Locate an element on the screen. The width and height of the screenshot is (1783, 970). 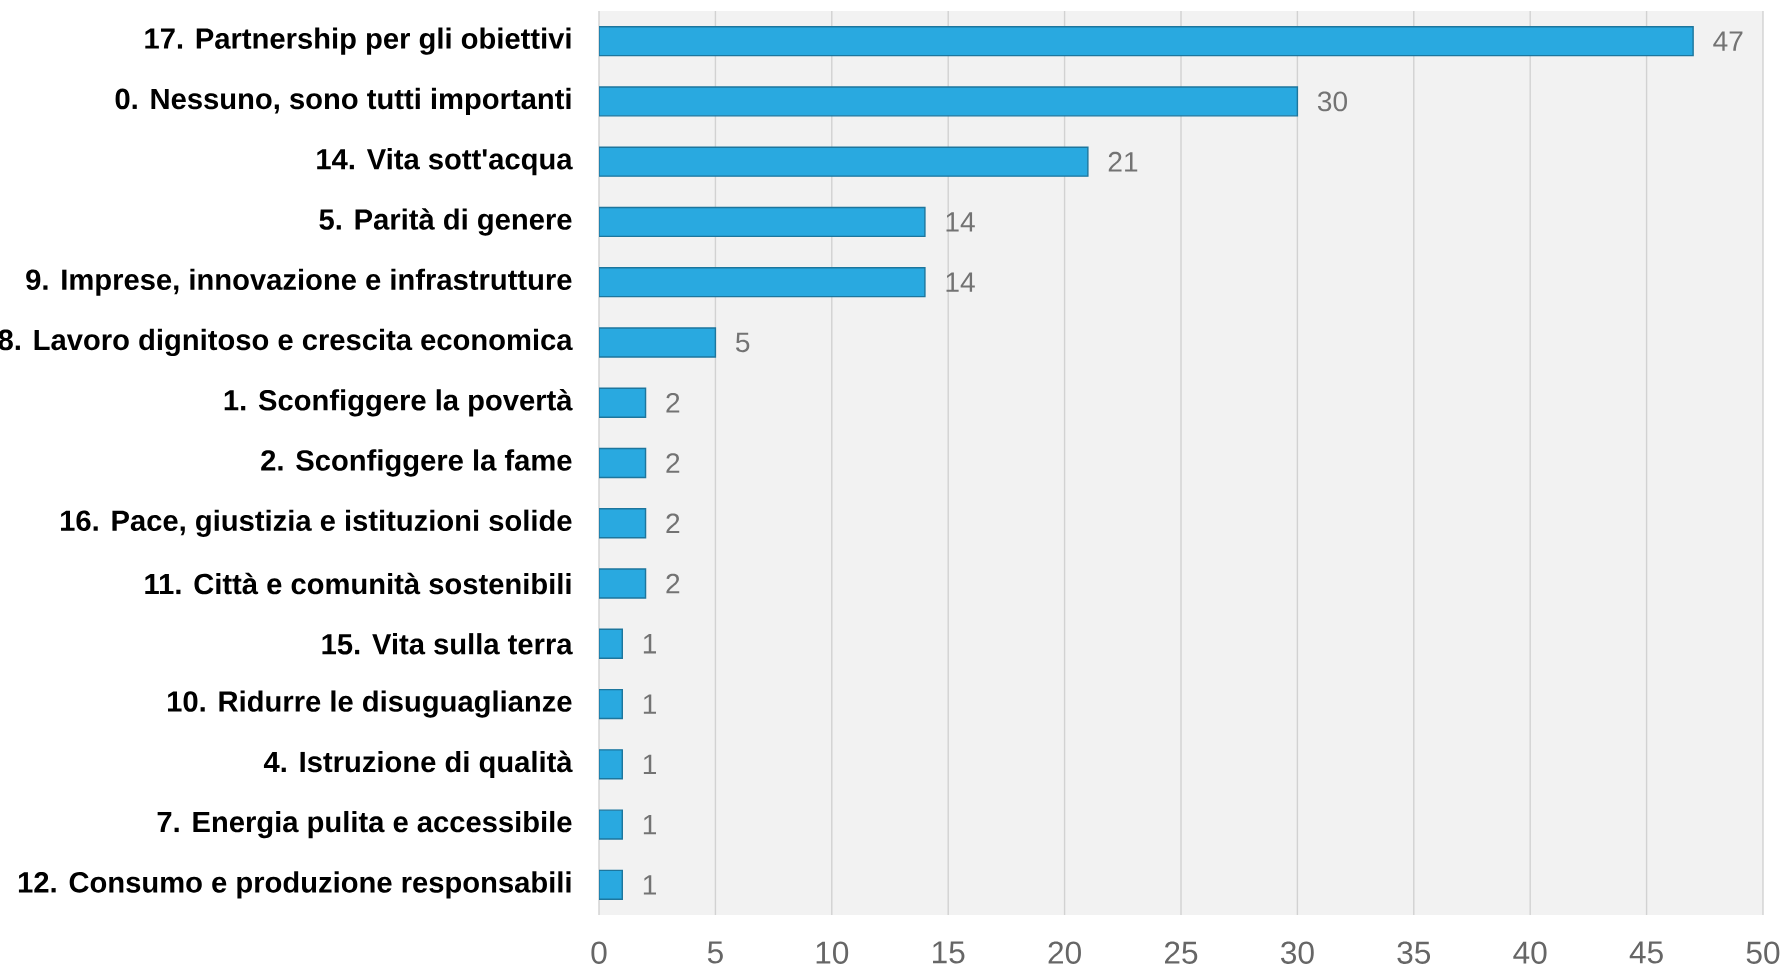
x-tick-label: 50 is located at coordinates (1763, 952).